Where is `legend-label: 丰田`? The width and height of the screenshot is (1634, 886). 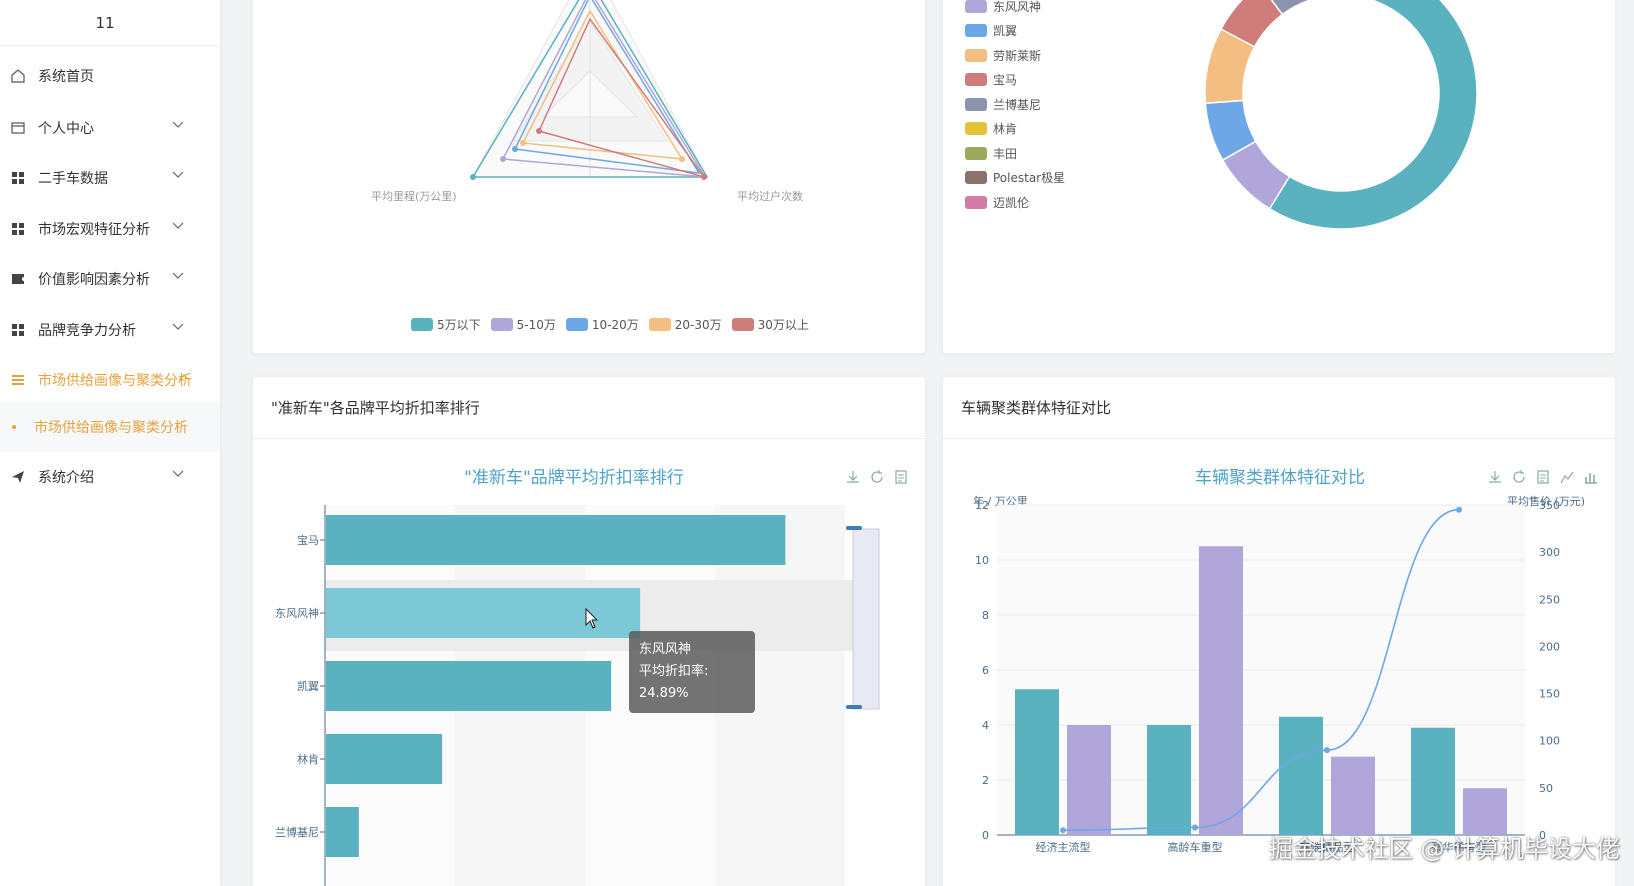 legend-label: 丰田 is located at coordinates (1005, 153).